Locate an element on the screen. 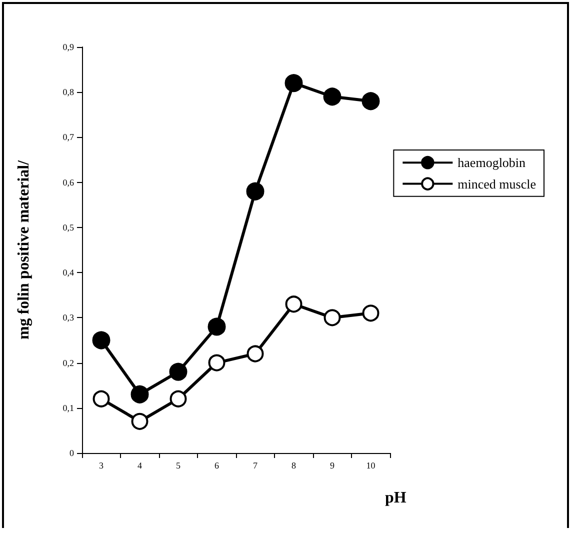 This screenshot has height=533, width=574. y-tick-label: 0,7 is located at coordinates (68, 137).